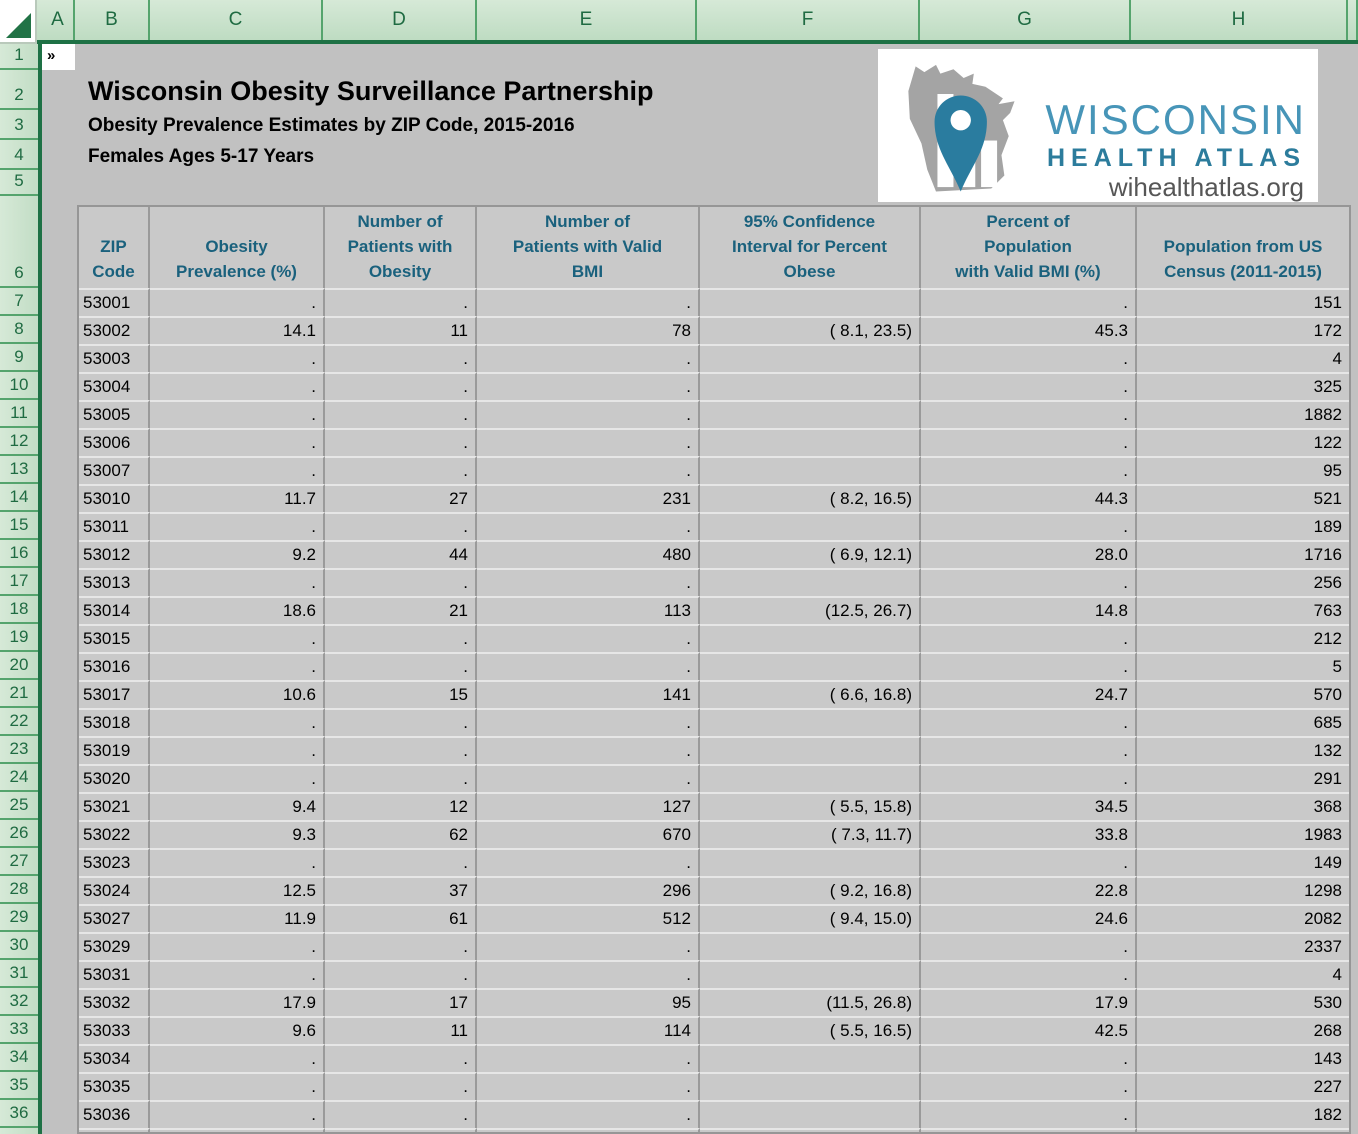 This screenshot has width=1358, height=1134. I want to click on table-cell: 14.1, so click(237, 330).